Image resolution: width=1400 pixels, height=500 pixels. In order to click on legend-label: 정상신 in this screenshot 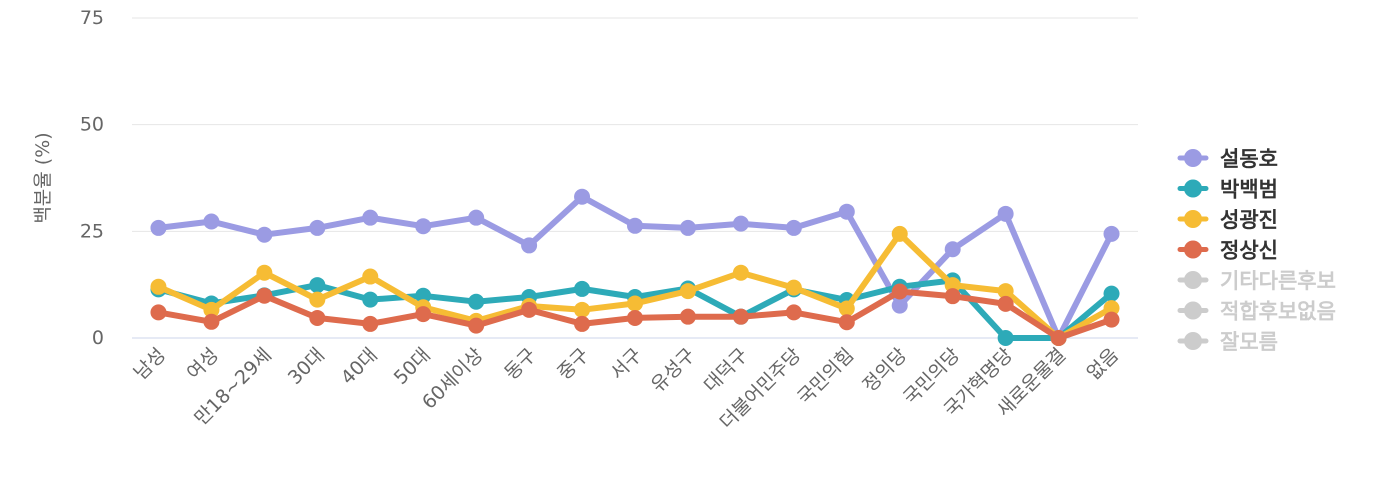, I will do `click(1249, 251)`.